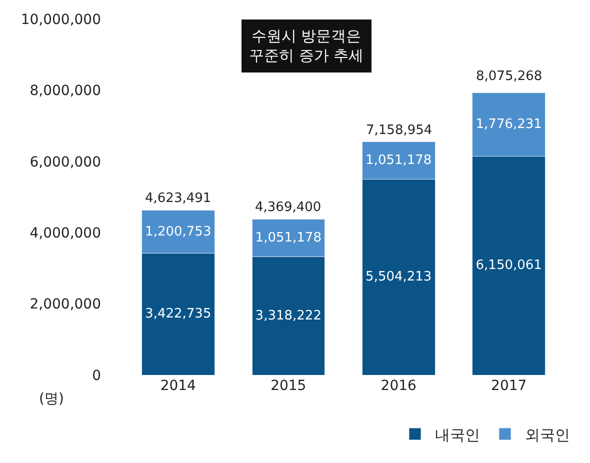 The height and width of the screenshot is (463, 590). I want to click on annotation: 4,369,400, so click(288, 207).